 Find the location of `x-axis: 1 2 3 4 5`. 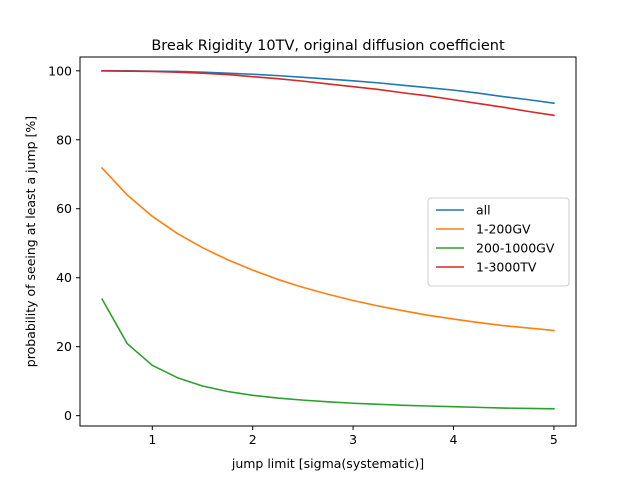

x-axis: 1 2 3 4 5 is located at coordinates (353, 436).